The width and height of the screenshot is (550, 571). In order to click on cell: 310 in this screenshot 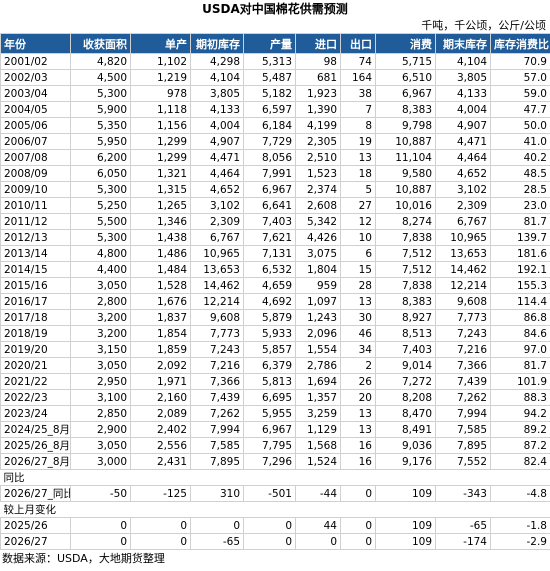, I will do `click(217, 493)`.